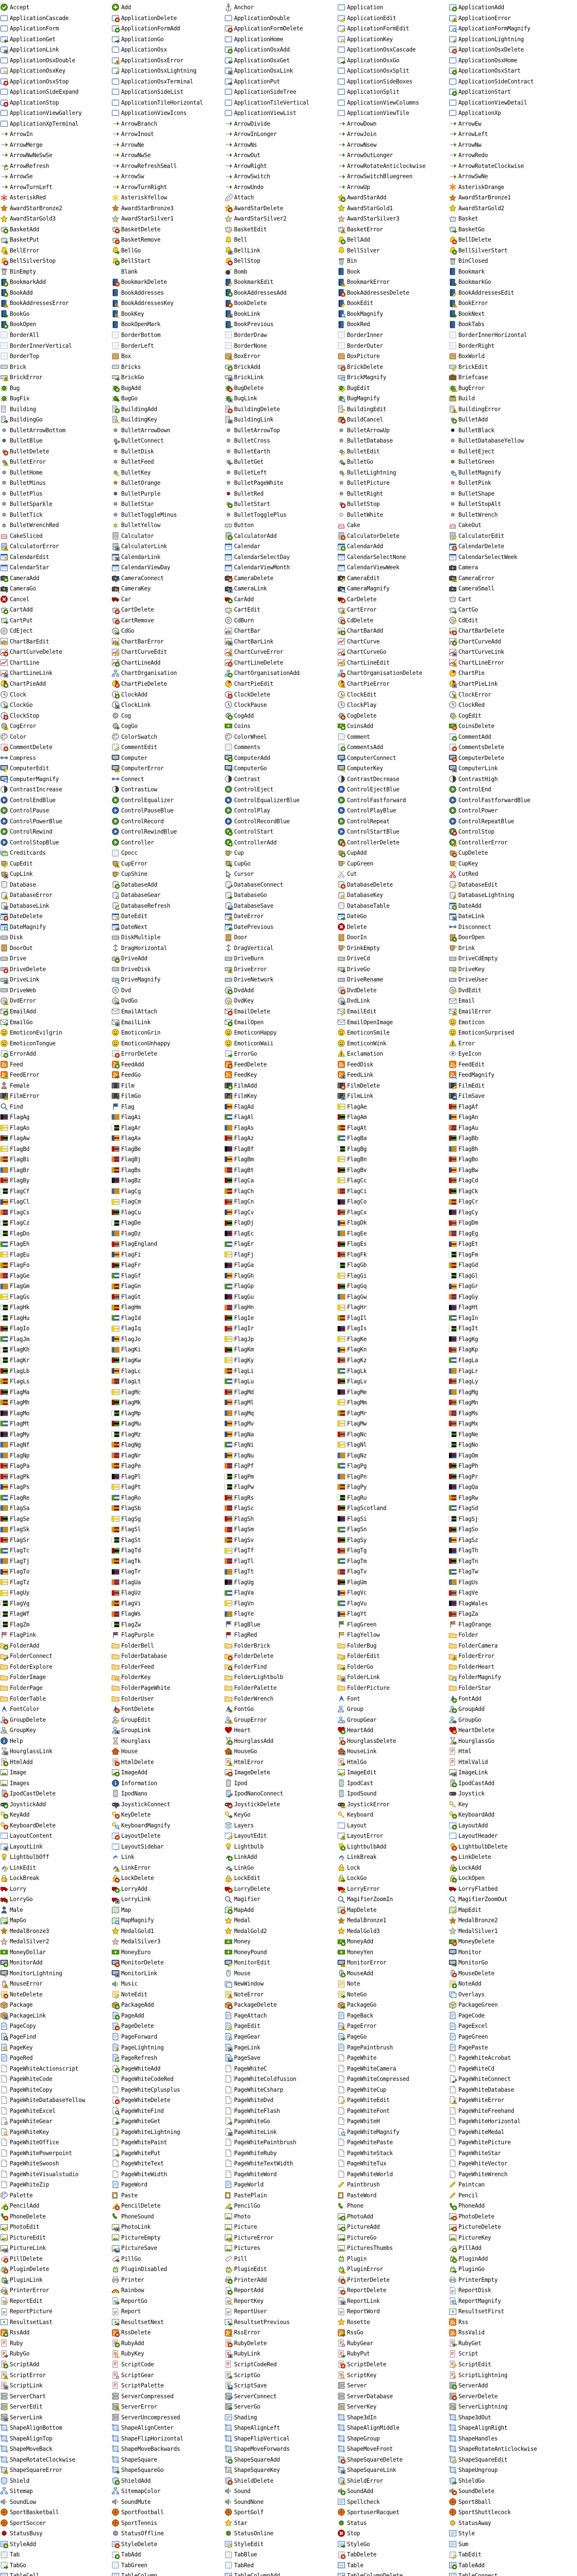  I want to click on icon-entry: ControlRepeatBlue, so click(513, 821).